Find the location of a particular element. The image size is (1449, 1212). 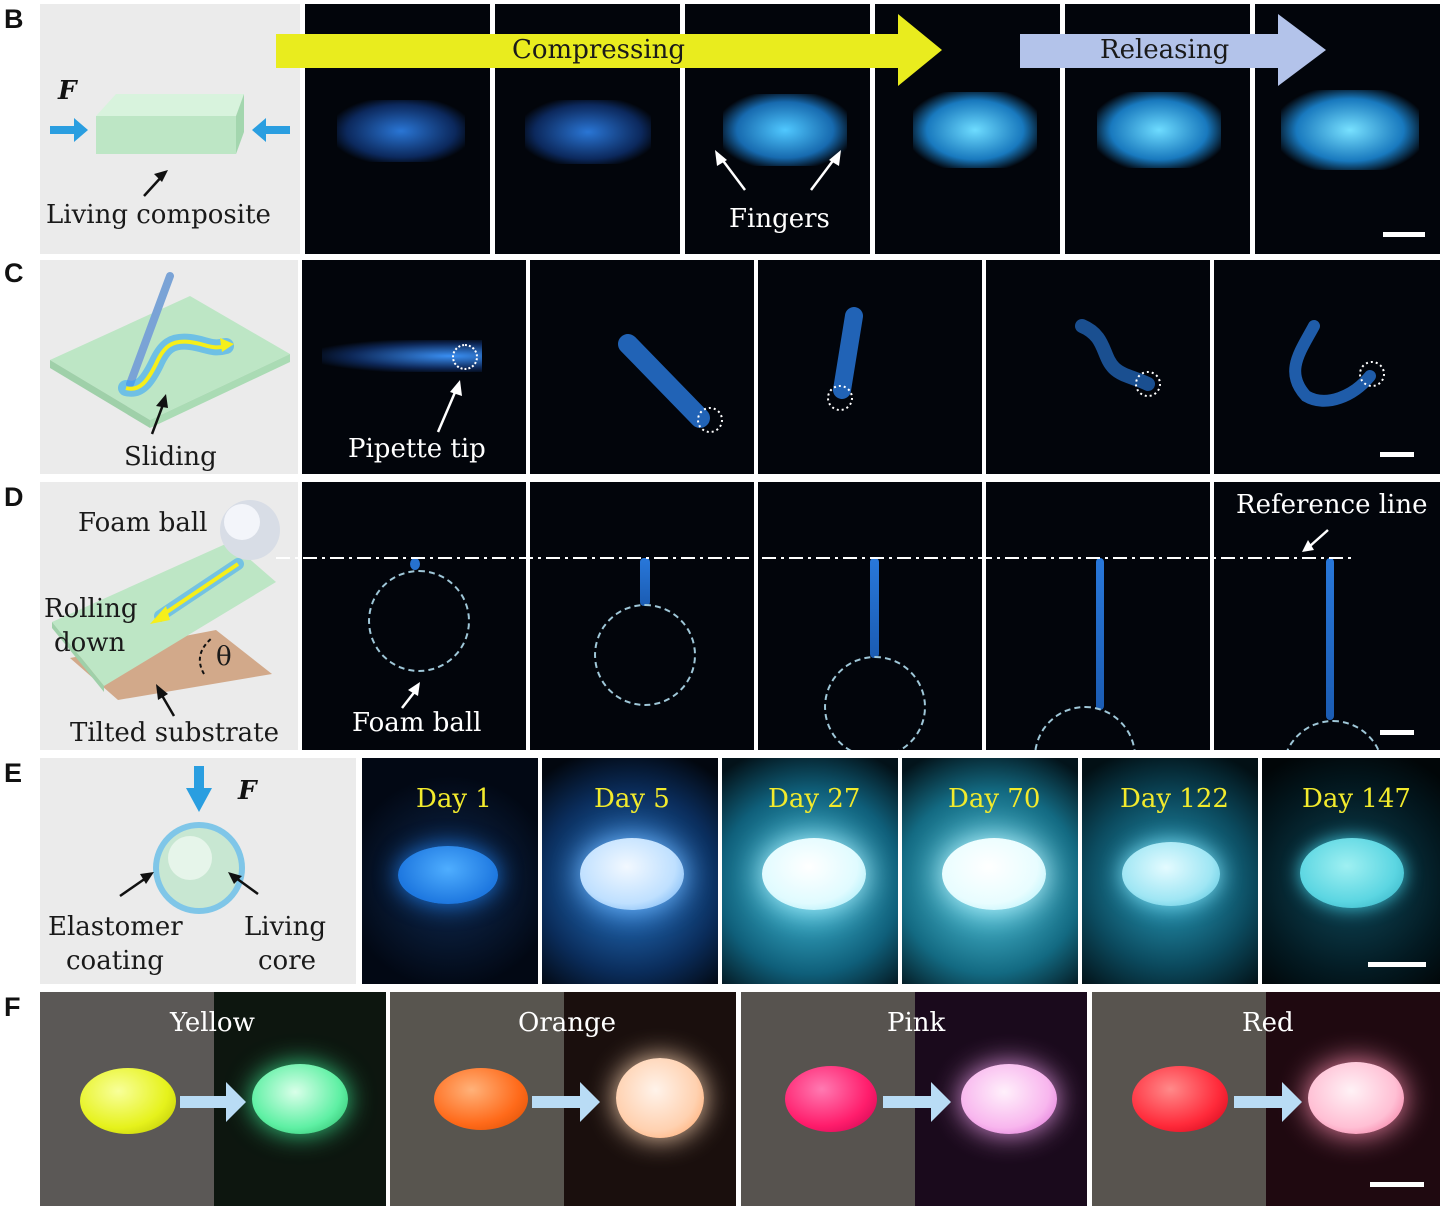

compressing-label: Compressing is located at coordinates (598, 50).